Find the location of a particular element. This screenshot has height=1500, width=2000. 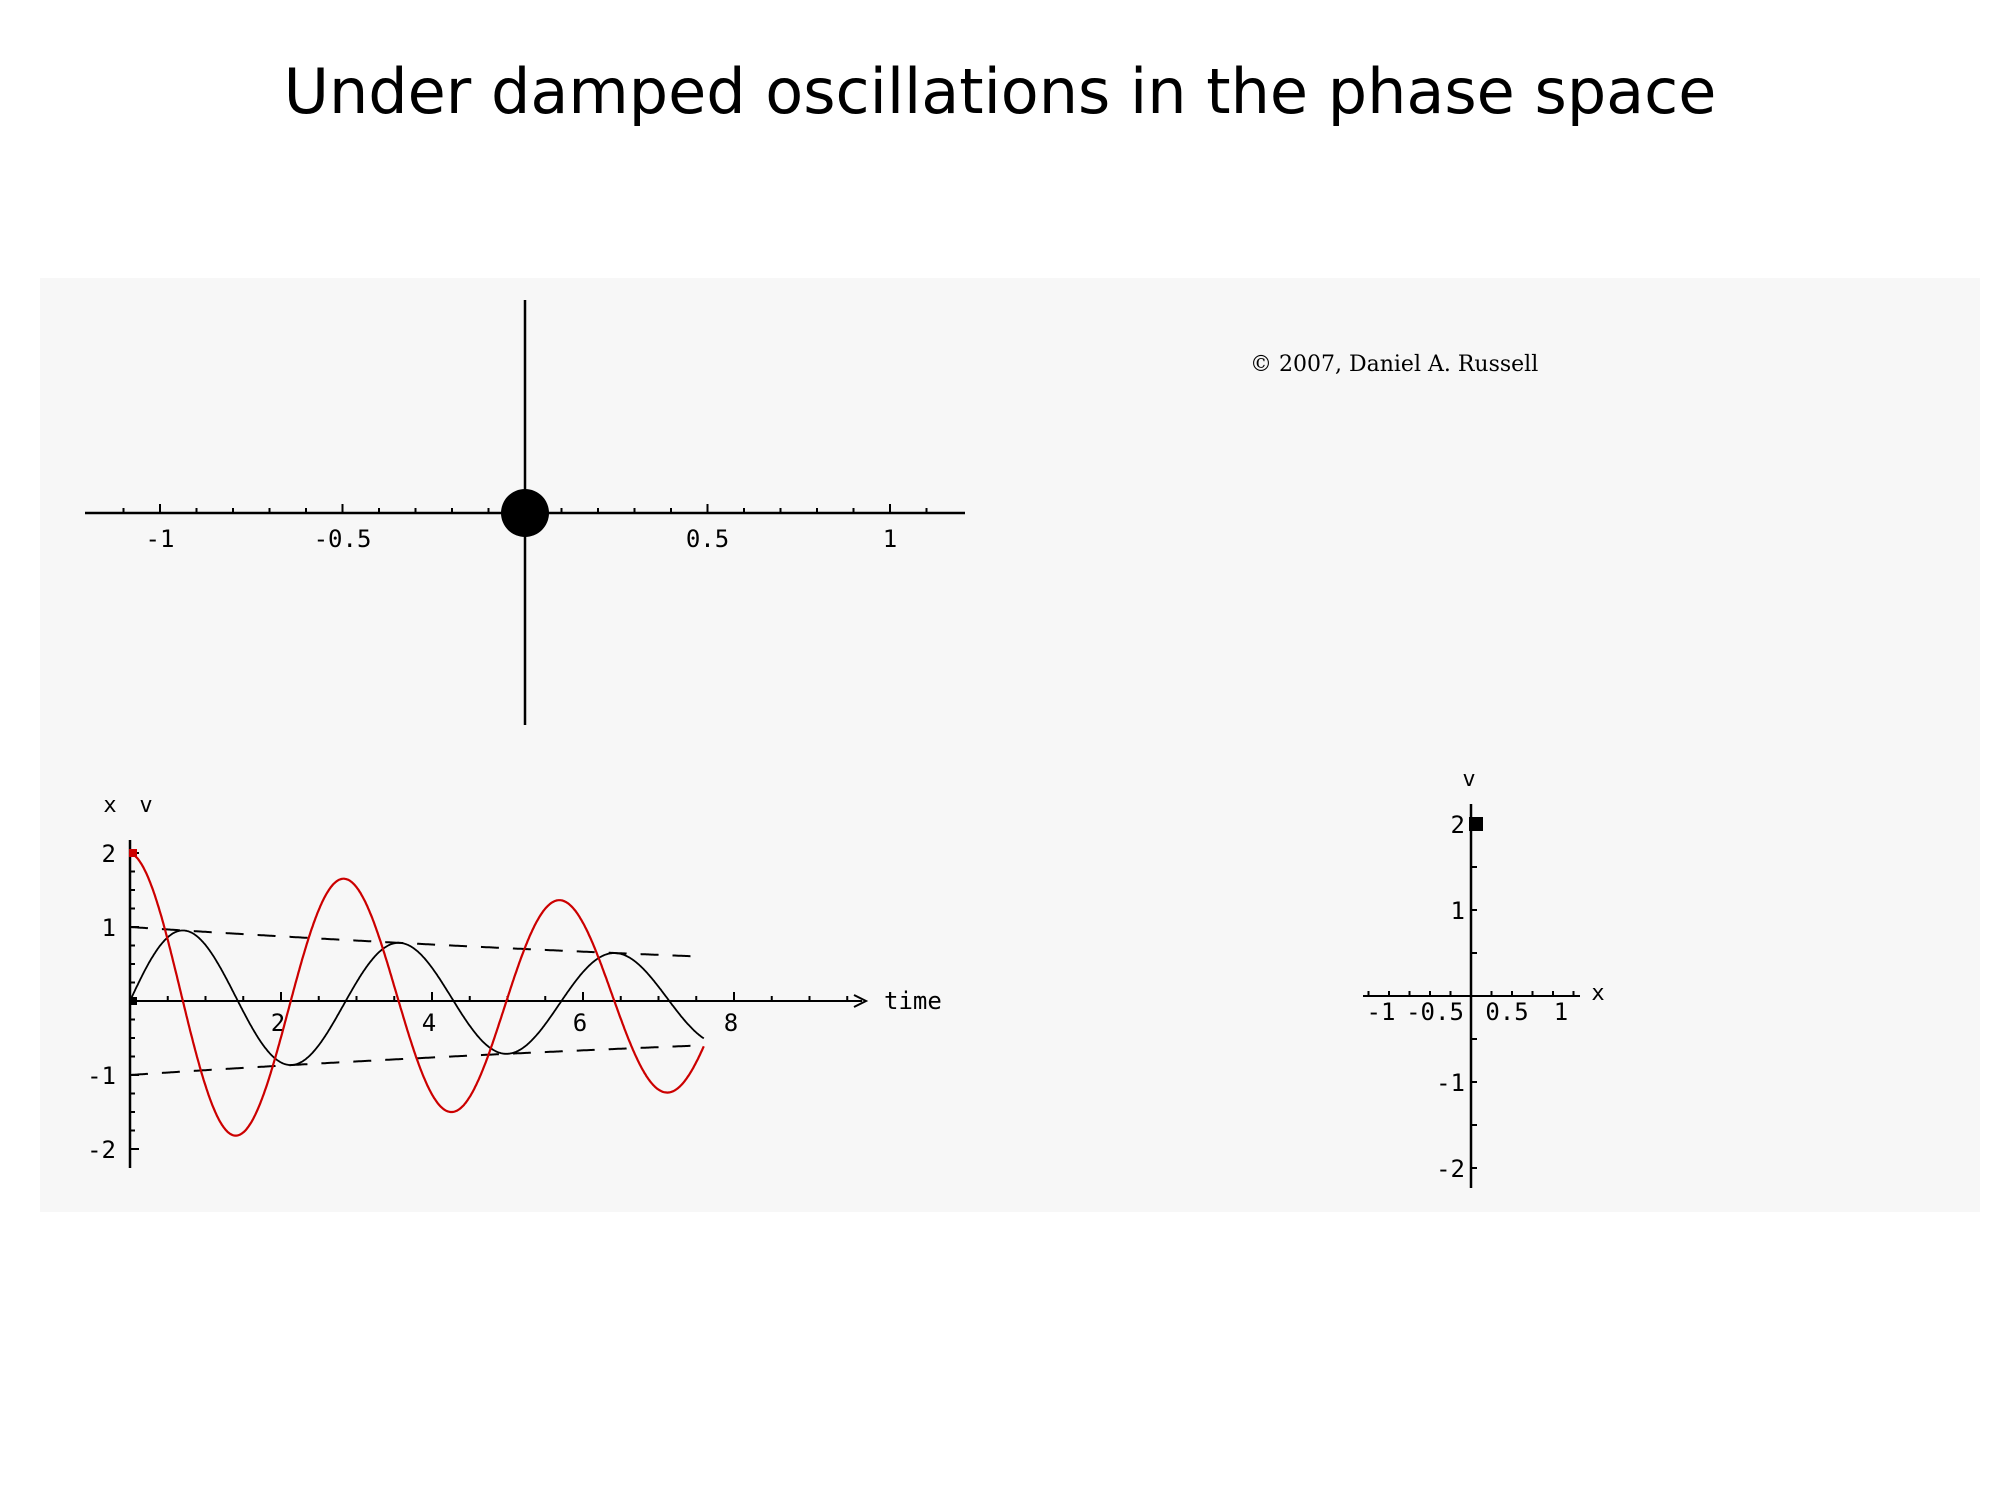

timeseries-x-tick-label: 6 is located at coordinates (580, 1023).